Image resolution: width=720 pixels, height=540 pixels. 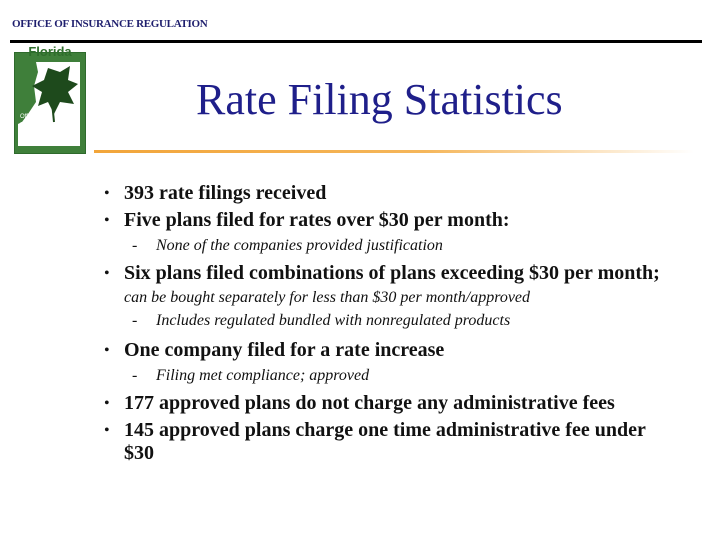 I want to click on palm-leaf-icon, so click(x=49, y=104).